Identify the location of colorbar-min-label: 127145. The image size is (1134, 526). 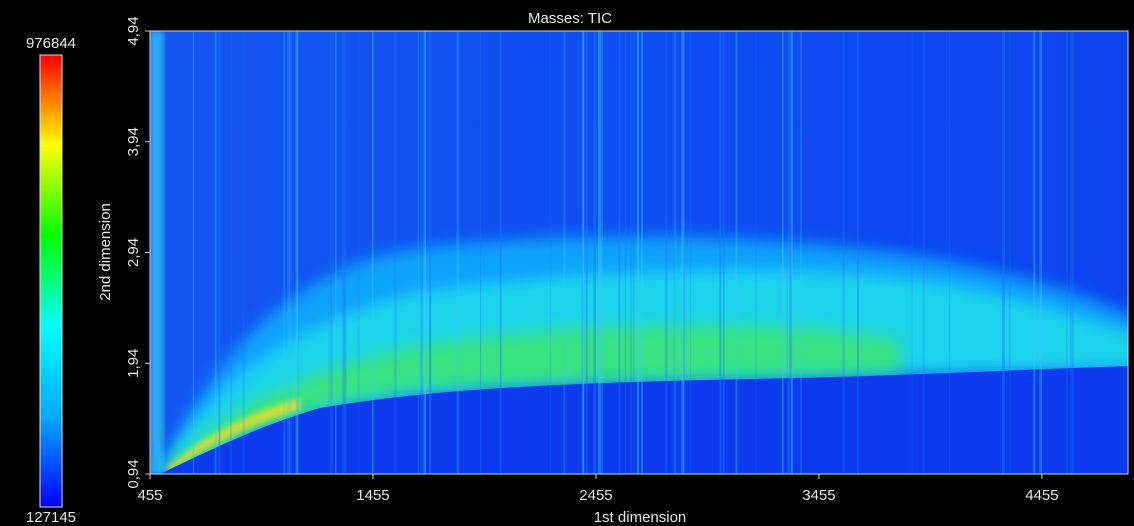
(51, 517).